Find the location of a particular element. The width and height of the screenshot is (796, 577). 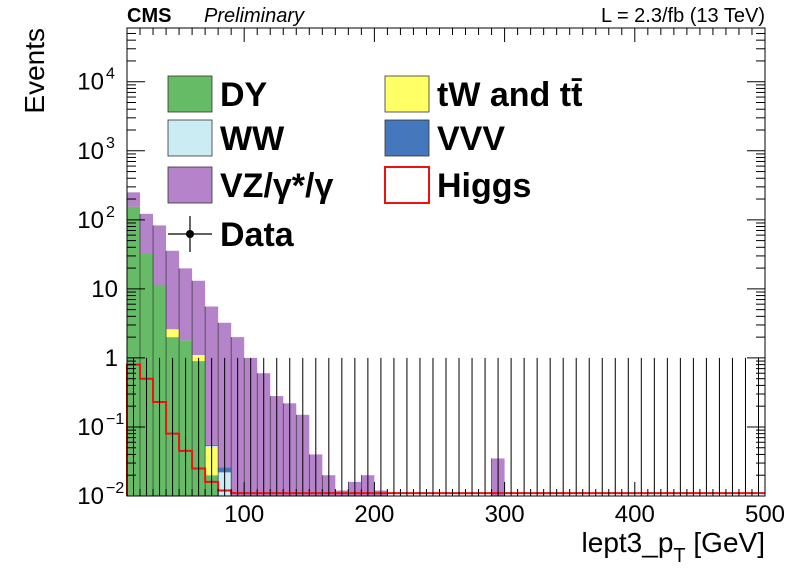

x-tick-label-500: 500 is located at coordinates (765, 514).